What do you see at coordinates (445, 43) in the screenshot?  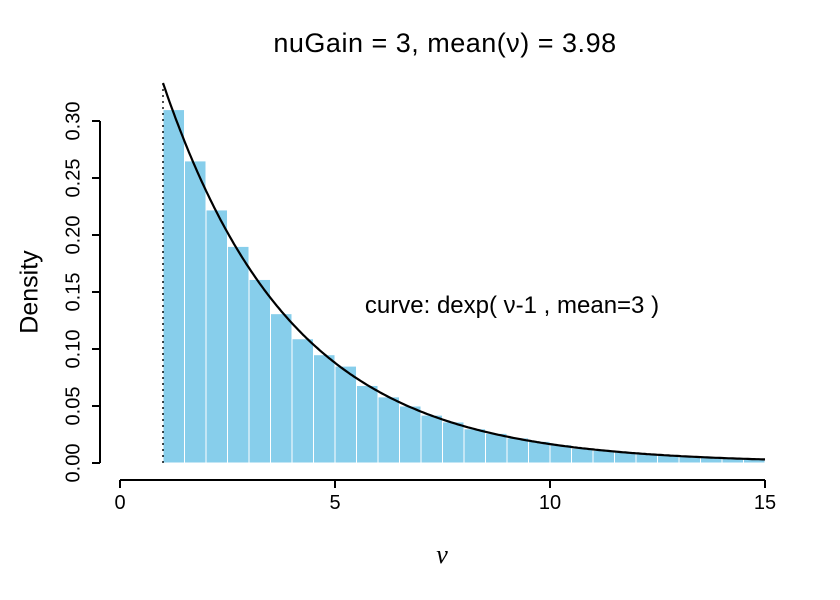 I see `chart-title: nuGain = 3, mean(ν) = 3.98` at bounding box center [445, 43].